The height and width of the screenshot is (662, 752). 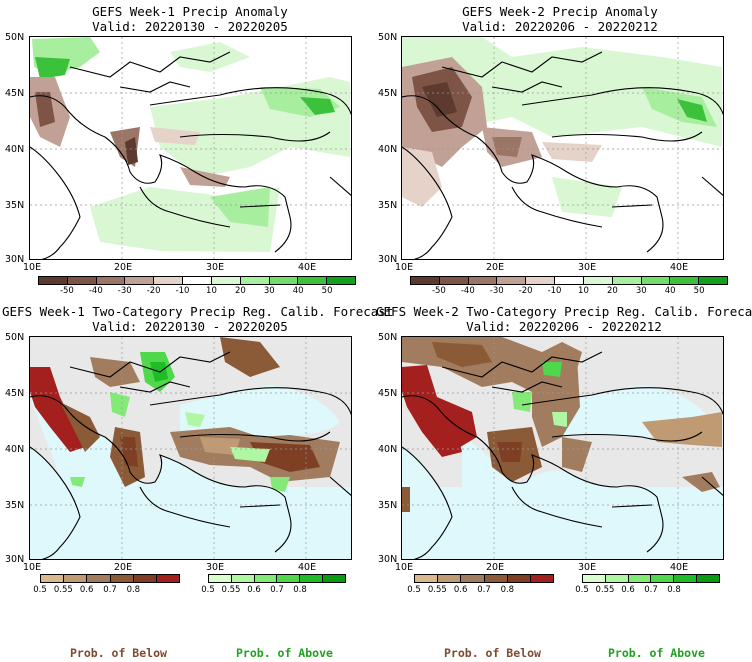 I want to click on panel1-lat-label: 30N, so click(x=15, y=259).